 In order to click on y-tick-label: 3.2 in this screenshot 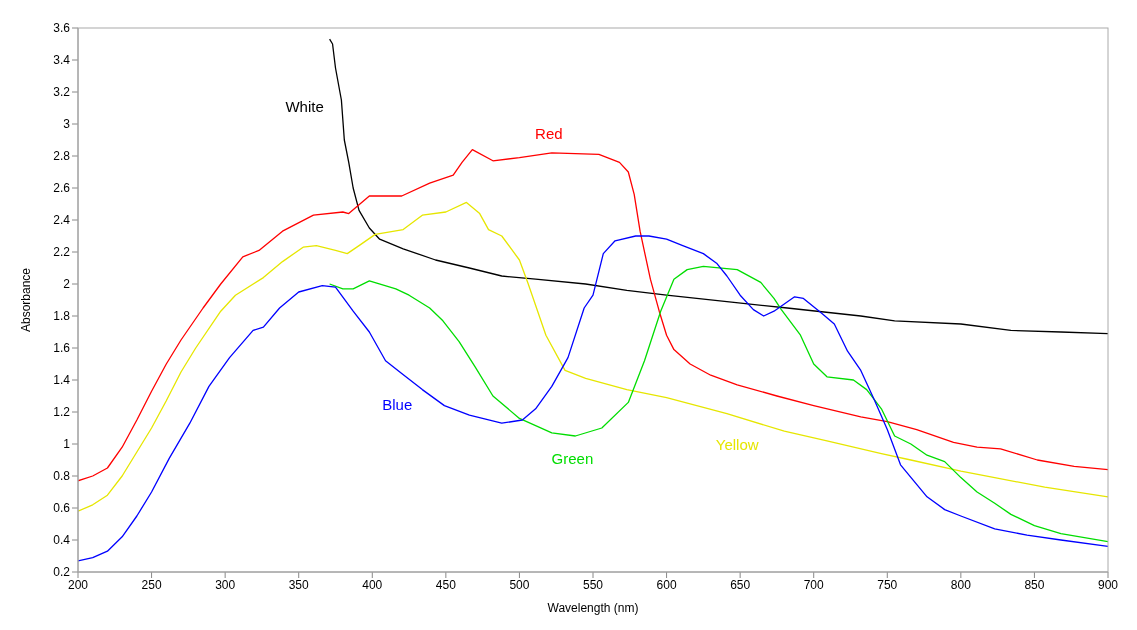, I will do `click(62, 92)`.